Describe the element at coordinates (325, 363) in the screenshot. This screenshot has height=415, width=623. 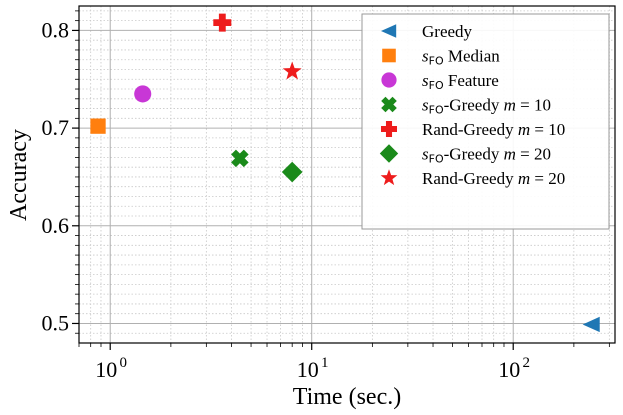
I see `x-tick-exponent: 1` at that location.